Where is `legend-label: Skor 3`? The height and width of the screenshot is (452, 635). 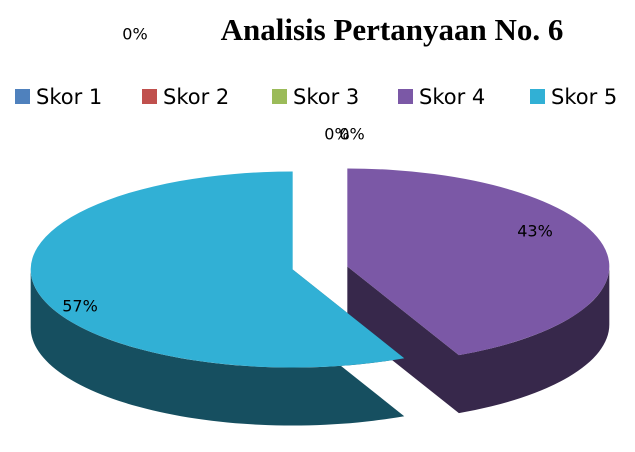
legend-label: Skor 3 is located at coordinates (326, 97).